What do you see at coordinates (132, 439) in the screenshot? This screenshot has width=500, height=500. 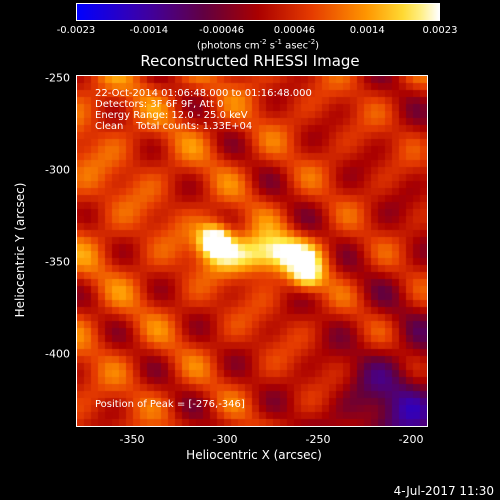 I see `x-tick-label: -350` at bounding box center [132, 439].